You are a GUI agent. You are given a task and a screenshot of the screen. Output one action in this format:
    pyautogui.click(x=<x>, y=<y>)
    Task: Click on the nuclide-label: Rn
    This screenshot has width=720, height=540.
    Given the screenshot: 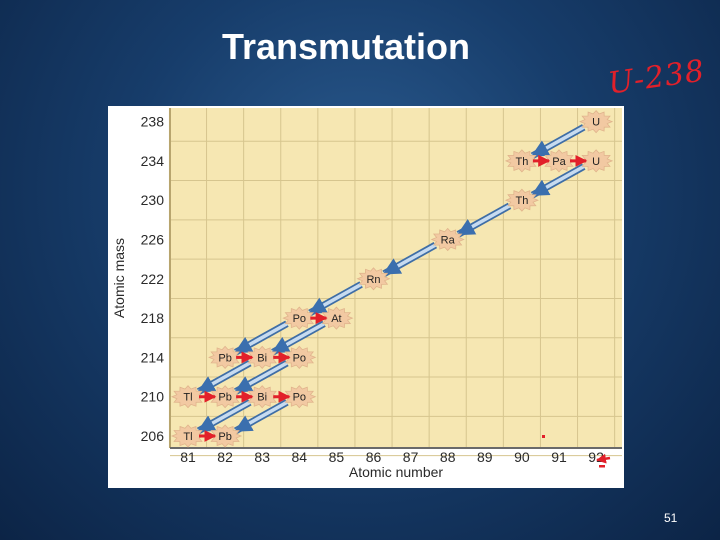 What is the action you would take?
    pyautogui.click(x=373, y=280)
    